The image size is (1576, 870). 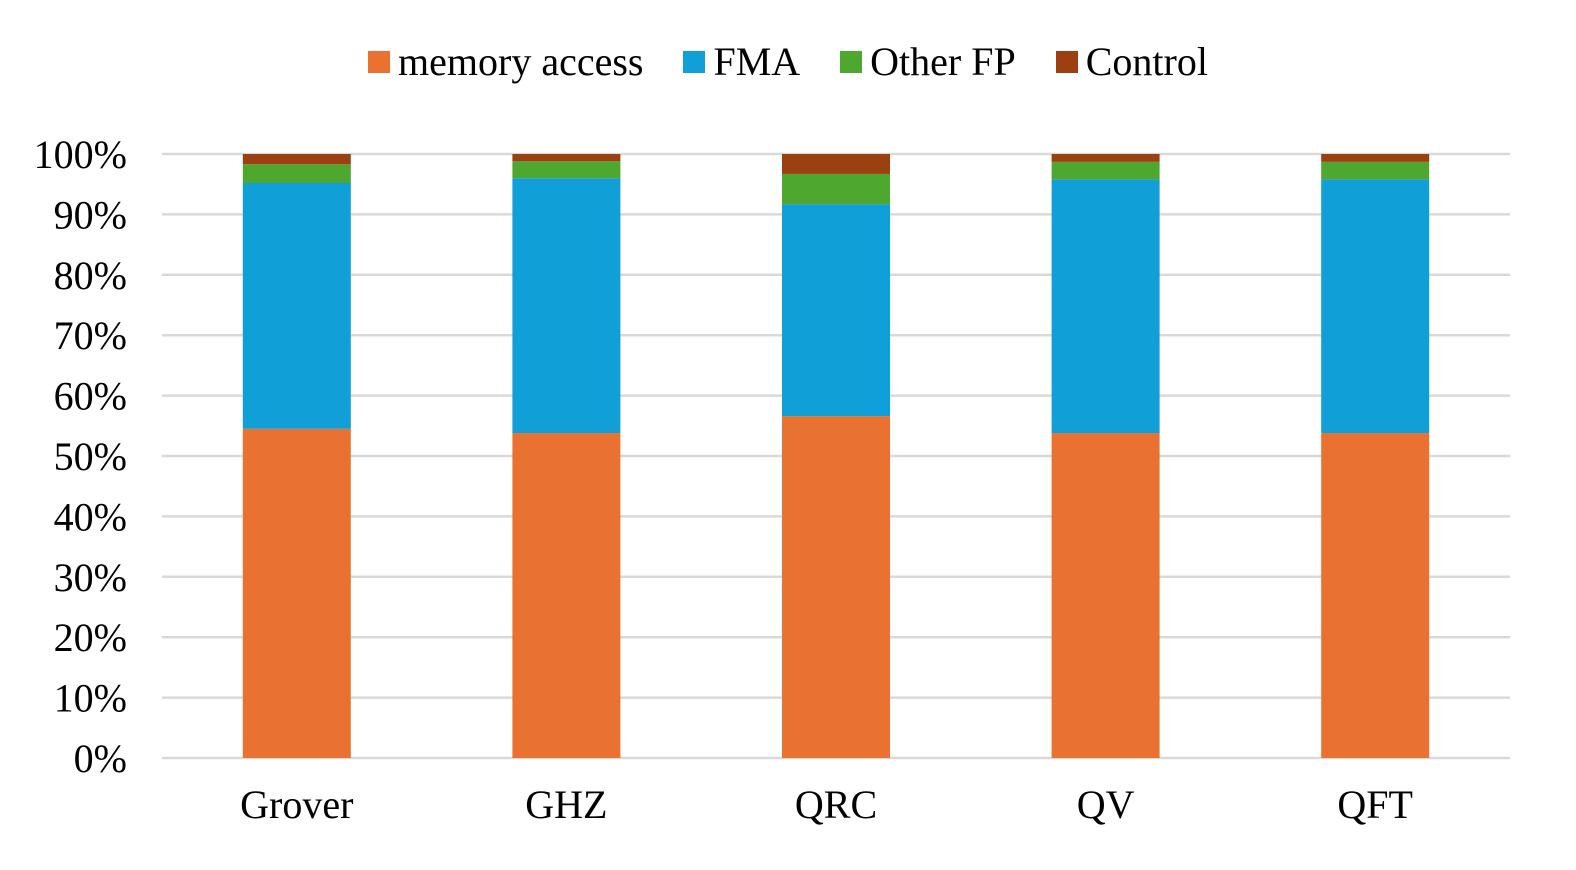 What do you see at coordinates (90, 516) in the screenshot?
I see `y-tick-label: 40%` at bounding box center [90, 516].